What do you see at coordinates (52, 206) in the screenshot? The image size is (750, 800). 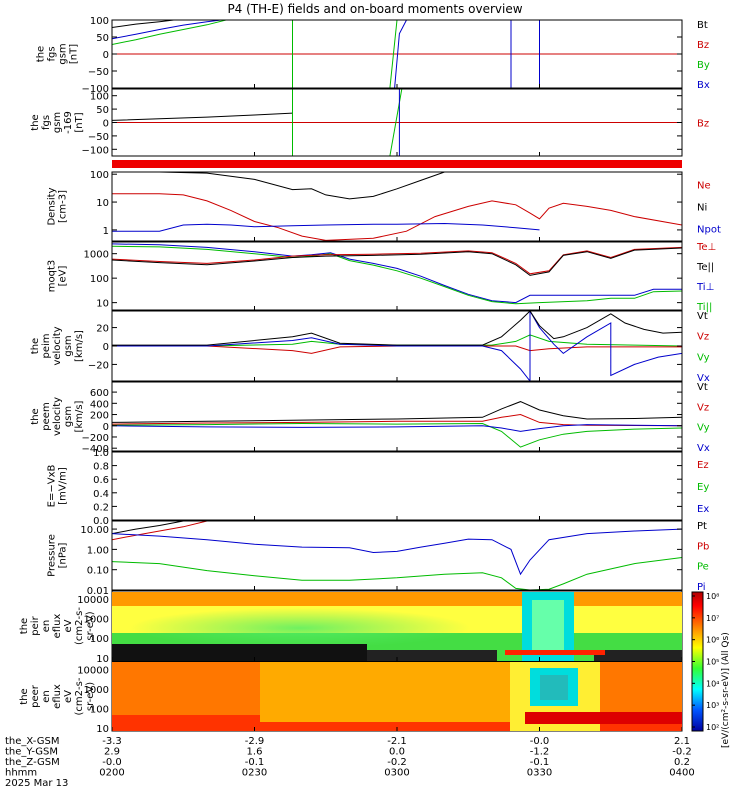 I see `ylabel-line: Density` at bounding box center [52, 206].